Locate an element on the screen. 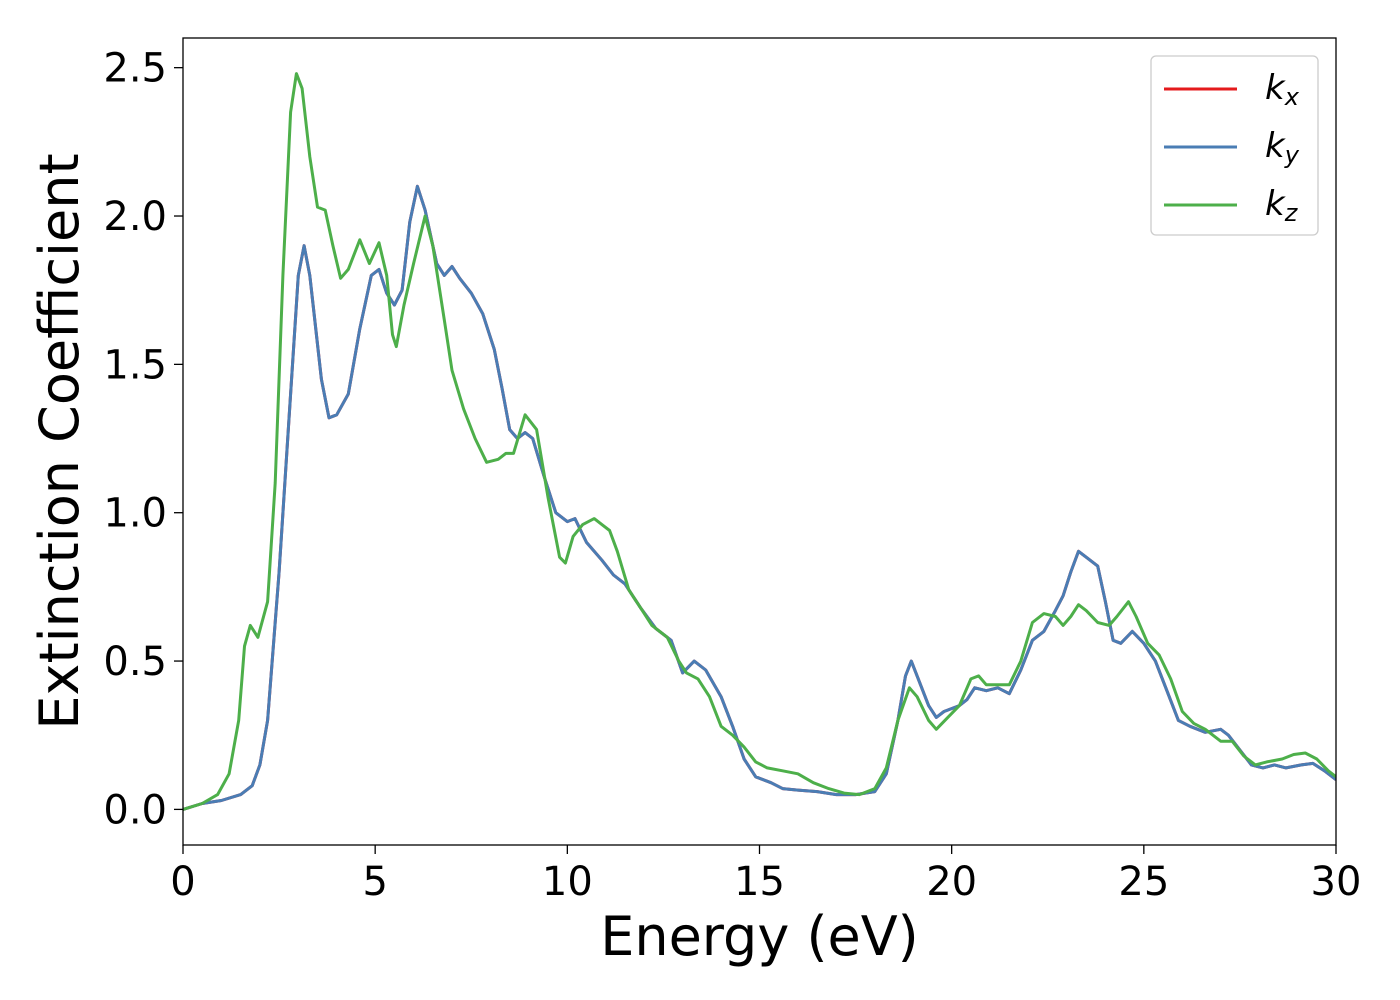 The height and width of the screenshot is (1000, 1400). x-tick-label: 25 is located at coordinates (1143, 882).